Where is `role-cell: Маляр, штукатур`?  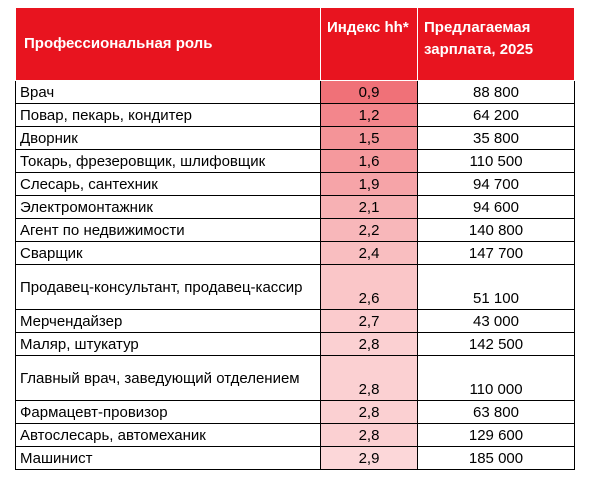
role-cell: Маляр, штукатур is located at coordinates (168, 344).